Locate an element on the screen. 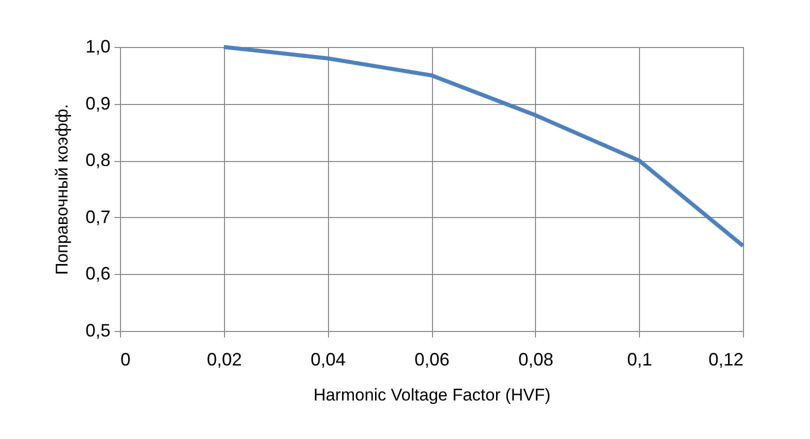 Image resolution: width=810 pixels, height=439 pixels. x-tick-label: 0,08 is located at coordinates (536, 360).